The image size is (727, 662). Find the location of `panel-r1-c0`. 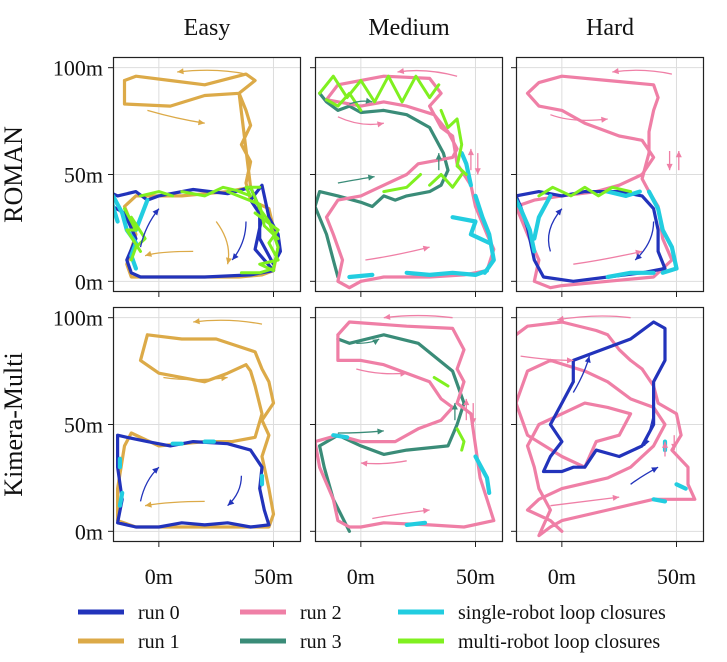

panel-r1-c0 is located at coordinates (207, 424).